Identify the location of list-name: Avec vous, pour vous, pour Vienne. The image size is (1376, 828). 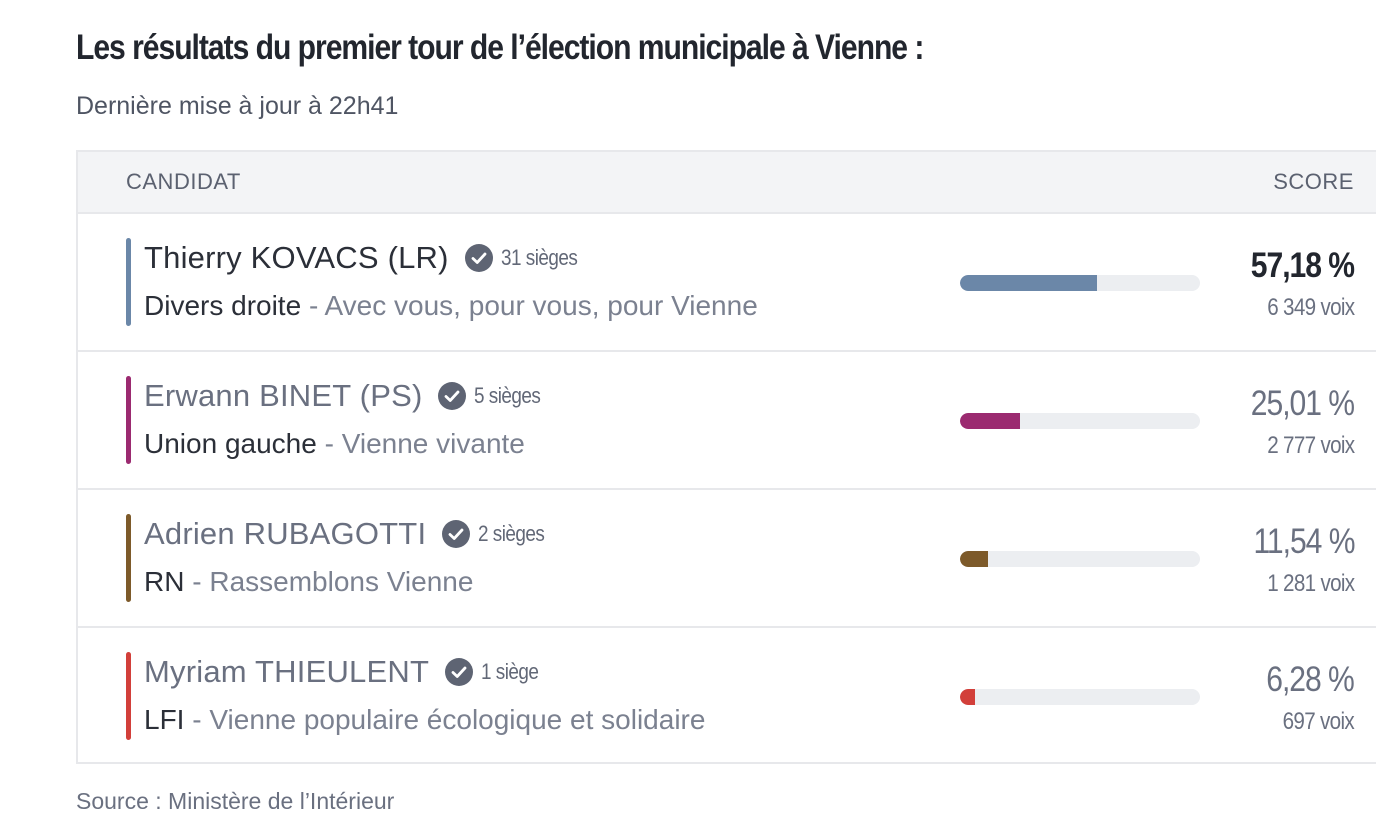
(541, 305).